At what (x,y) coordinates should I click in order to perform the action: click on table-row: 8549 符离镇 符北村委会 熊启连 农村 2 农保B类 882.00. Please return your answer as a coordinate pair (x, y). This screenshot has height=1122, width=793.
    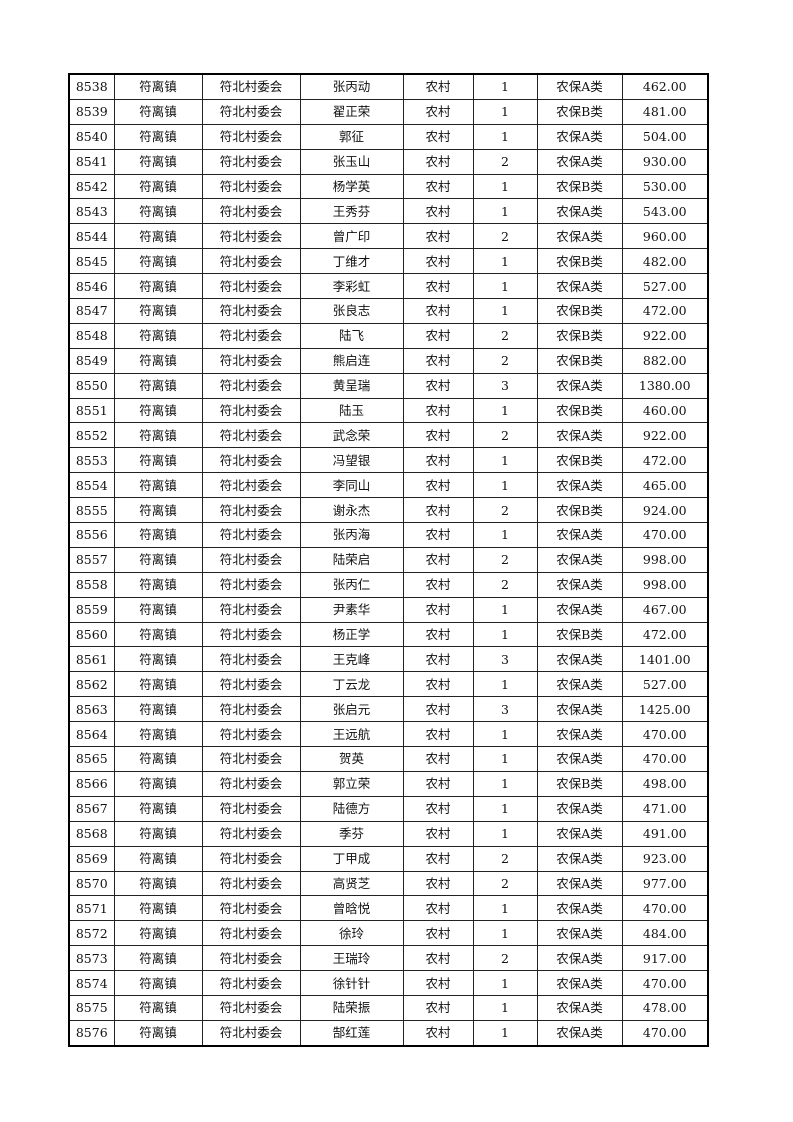
    Looking at the image, I should click on (388, 360).